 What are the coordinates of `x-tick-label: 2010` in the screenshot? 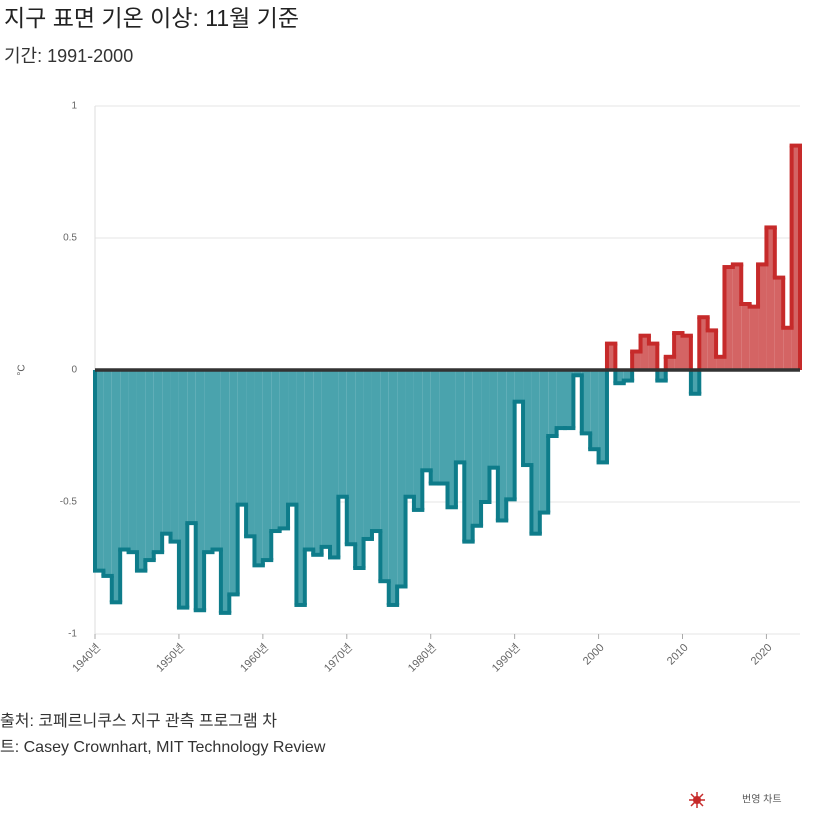 It's located at (678, 655).